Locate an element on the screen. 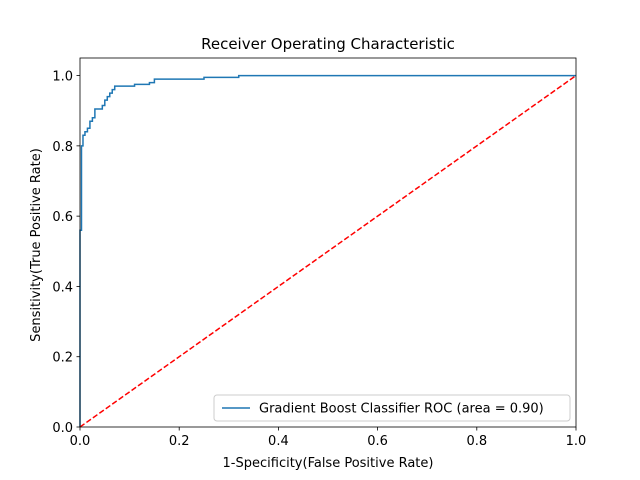  legend-box is located at coordinates (392, 408).